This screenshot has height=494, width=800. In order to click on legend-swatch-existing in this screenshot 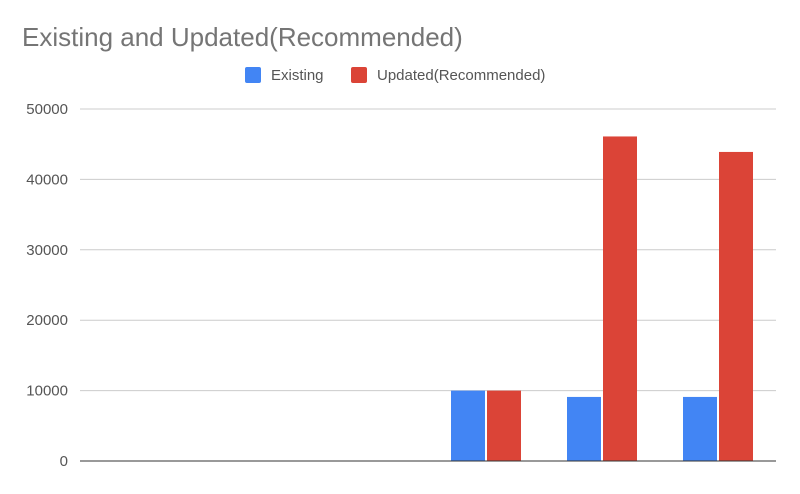, I will do `click(253, 75)`.